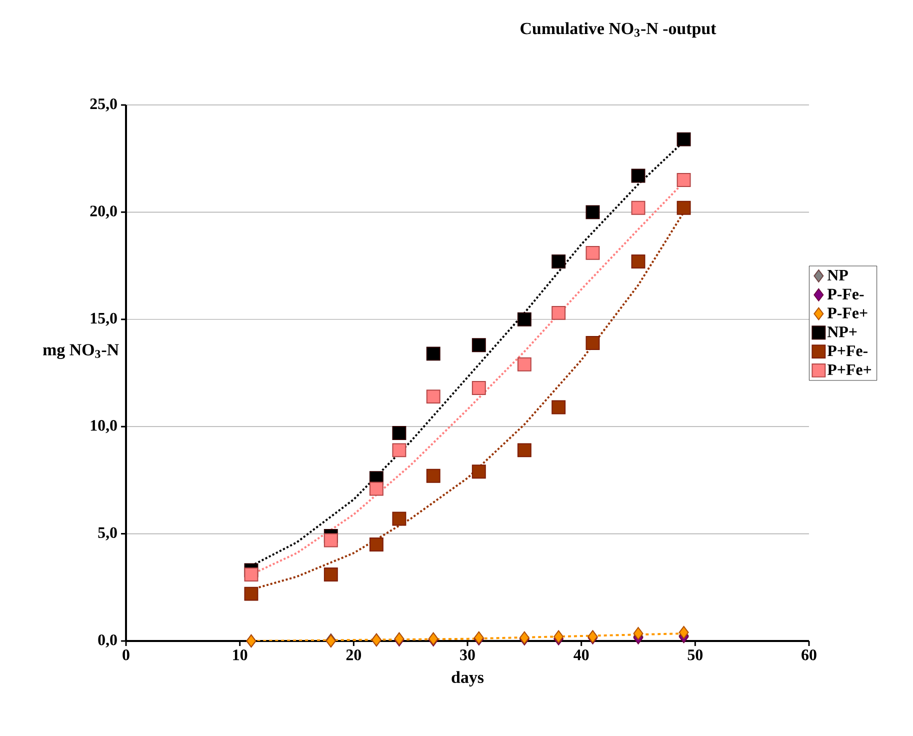 The image size is (913, 736). Describe the element at coordinates (468, 678) in the screenshot. I see `x-axis-title: days` at that location.